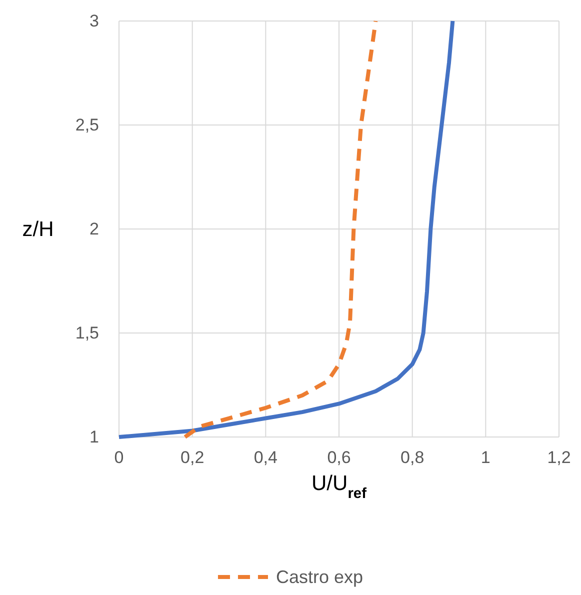  I want to click on x-tick-label: 1, so click(485, 458).